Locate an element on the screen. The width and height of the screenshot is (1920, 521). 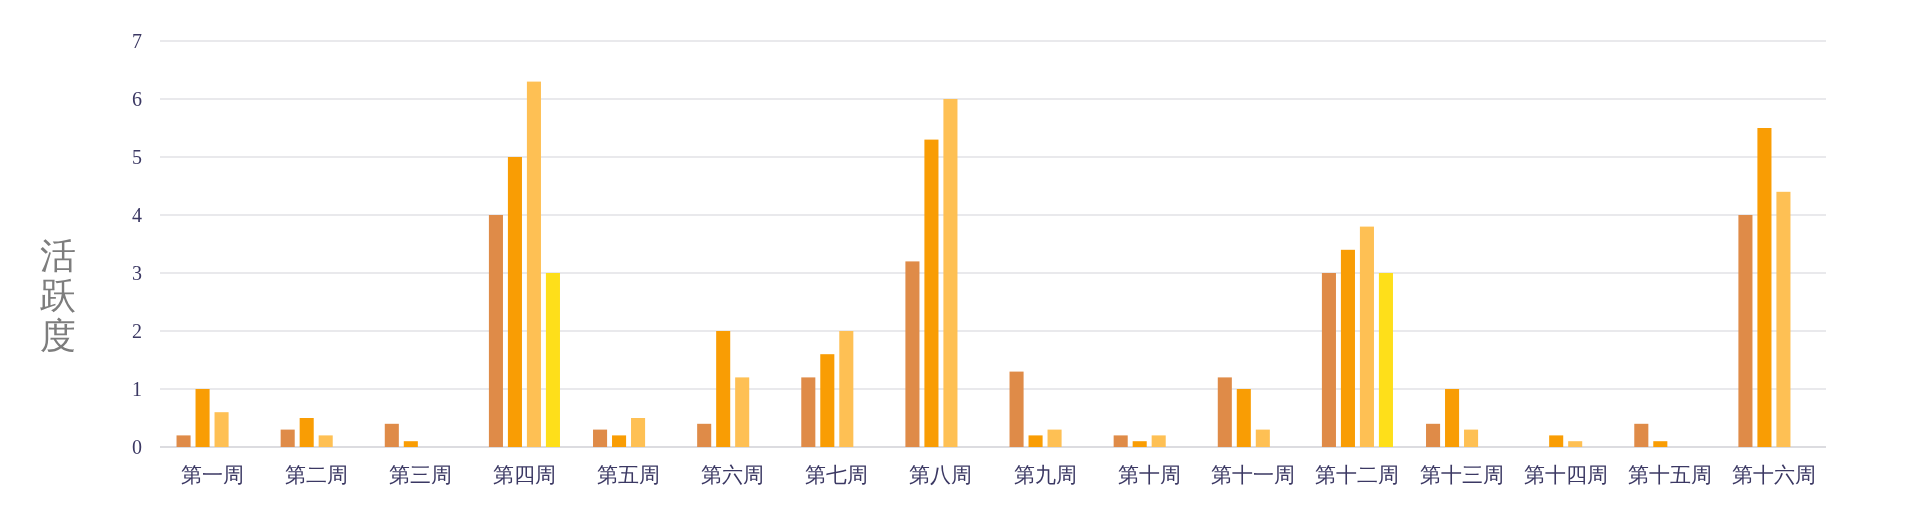
x-tick-label: 第四周 is located at coordinates (524, 475).